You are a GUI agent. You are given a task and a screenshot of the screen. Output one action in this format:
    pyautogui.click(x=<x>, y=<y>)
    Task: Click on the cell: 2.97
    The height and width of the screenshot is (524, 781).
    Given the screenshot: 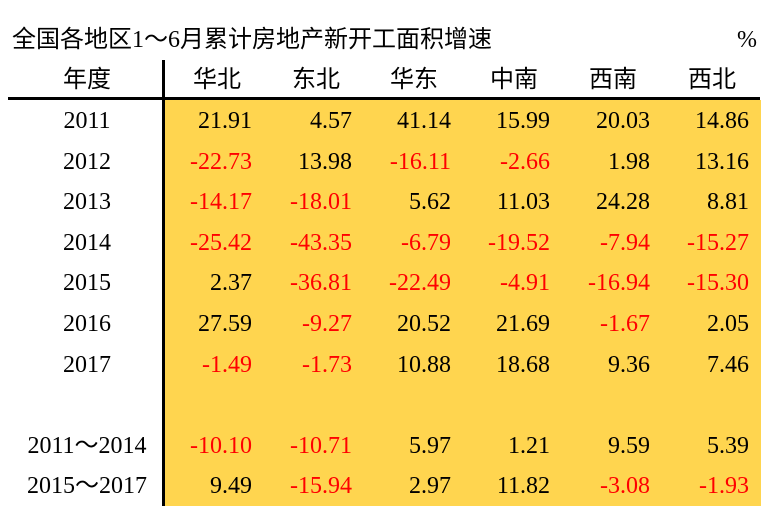 What is the action you would take?
    pyautogui.click(x=430, y=486)
    